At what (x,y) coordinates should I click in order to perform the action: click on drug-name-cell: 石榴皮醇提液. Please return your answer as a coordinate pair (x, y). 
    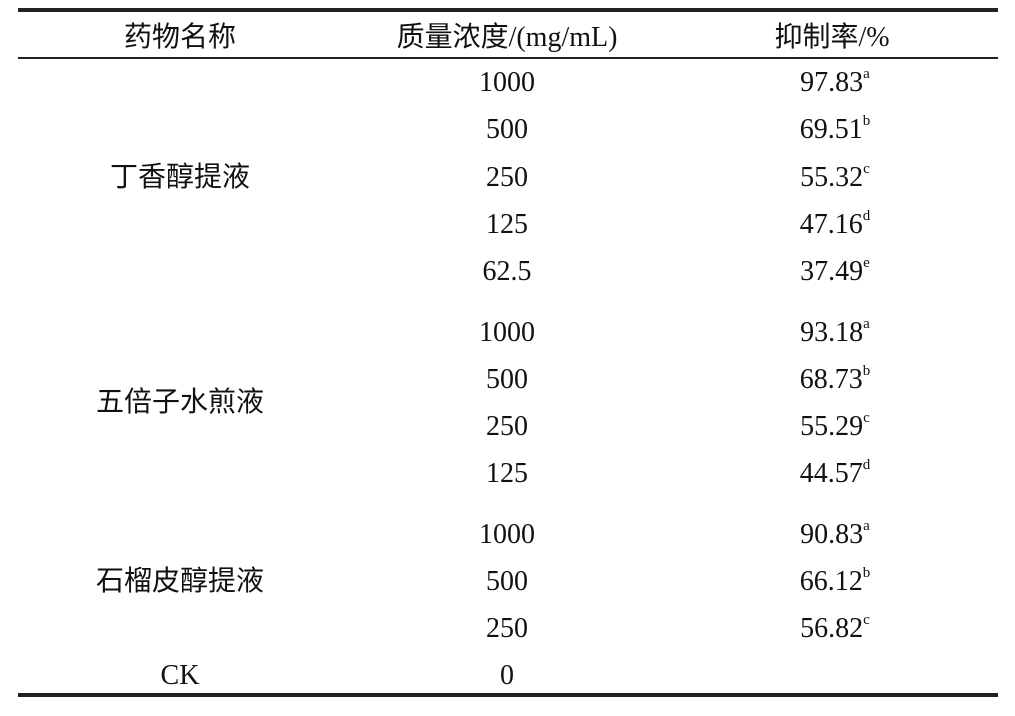
    Looking at the image, I should click on (180, 581).